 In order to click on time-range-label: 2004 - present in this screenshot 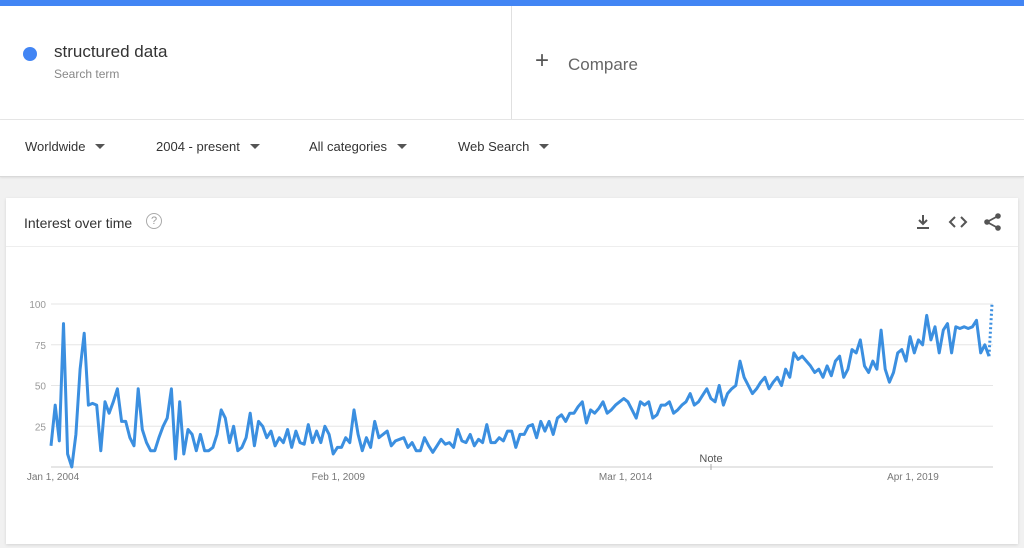, I will do `click(198, 146)`.